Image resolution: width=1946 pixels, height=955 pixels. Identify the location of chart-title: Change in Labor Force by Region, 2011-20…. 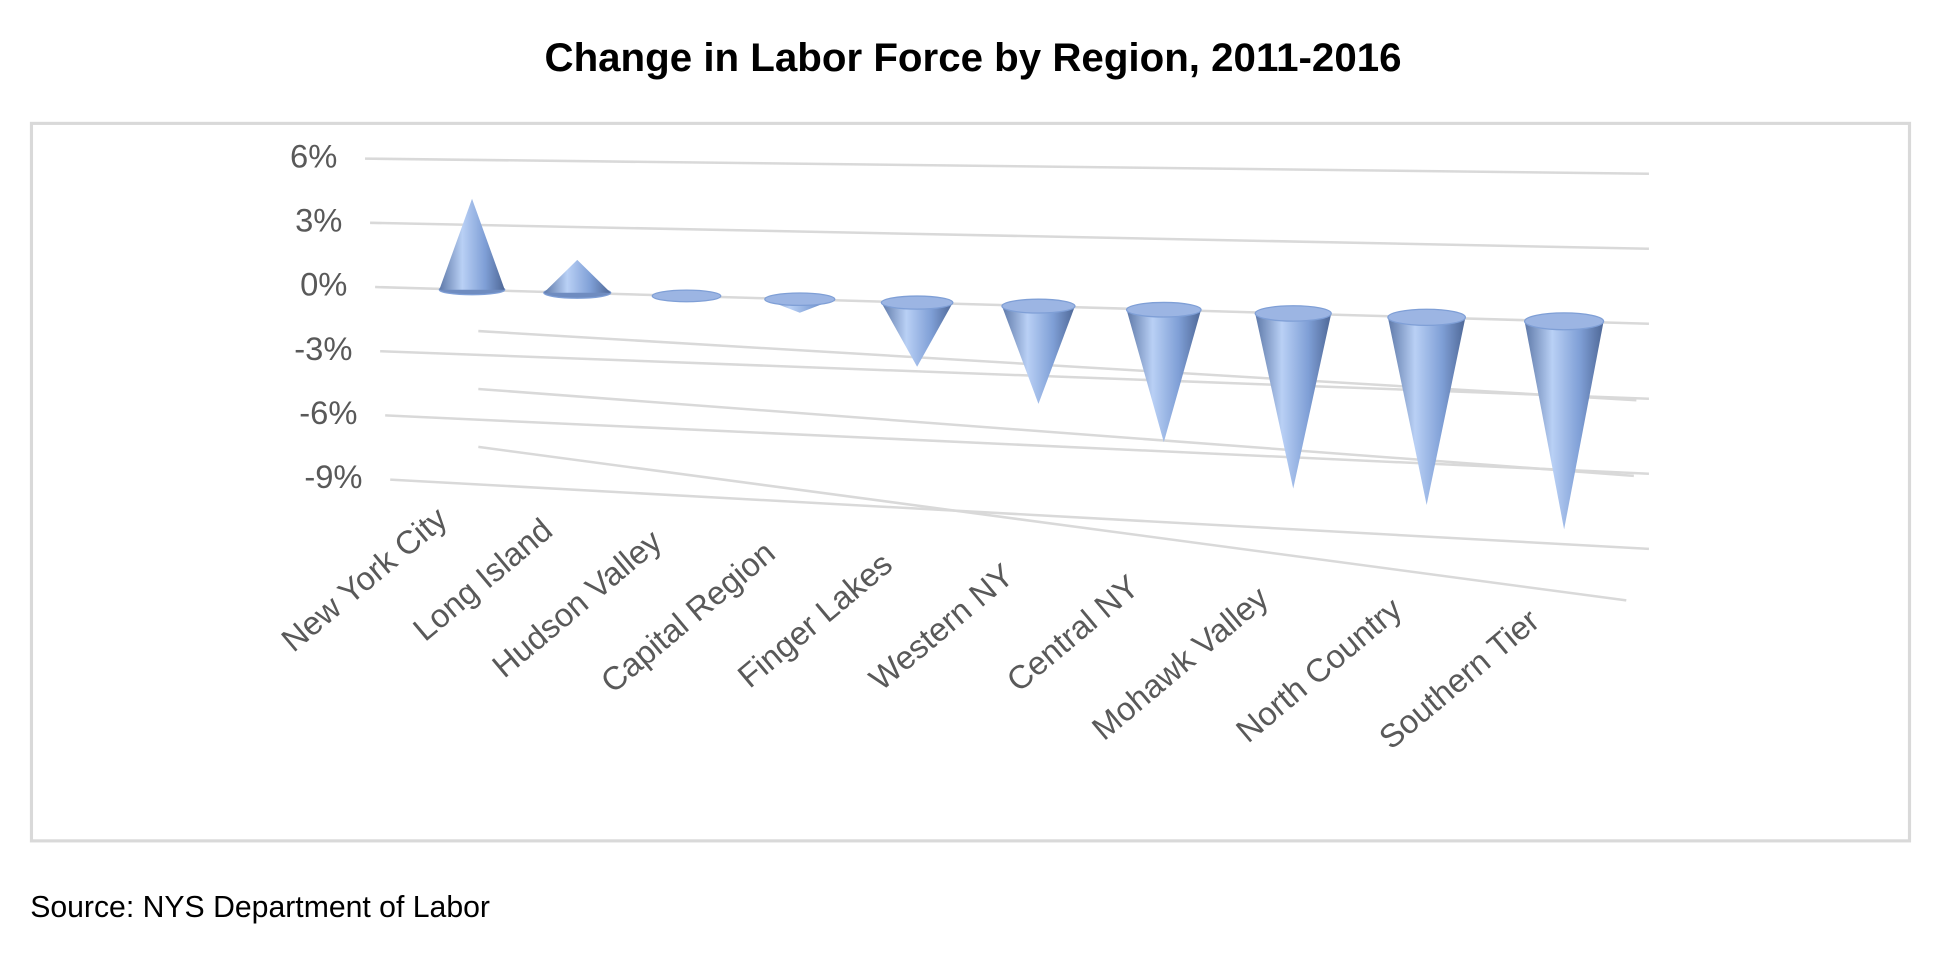
(972, 57).